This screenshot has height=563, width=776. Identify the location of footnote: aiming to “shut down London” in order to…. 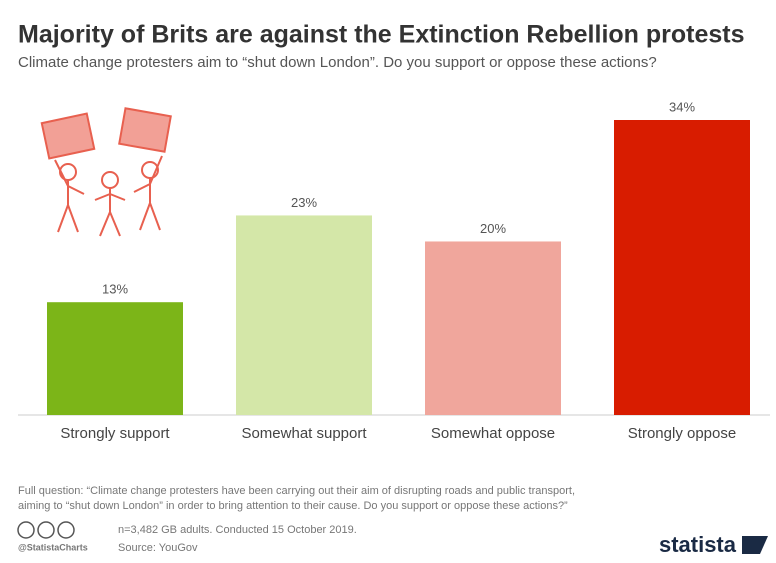
(293, 506).